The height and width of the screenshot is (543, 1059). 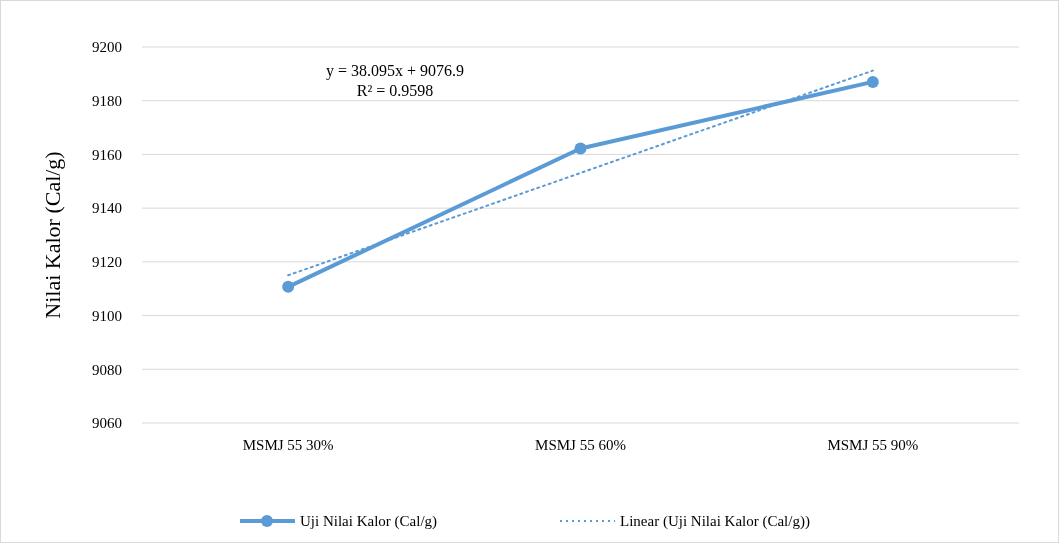 I want to click on x-tick-label: MSMJ 55 30%, so click(x=288, y=445).